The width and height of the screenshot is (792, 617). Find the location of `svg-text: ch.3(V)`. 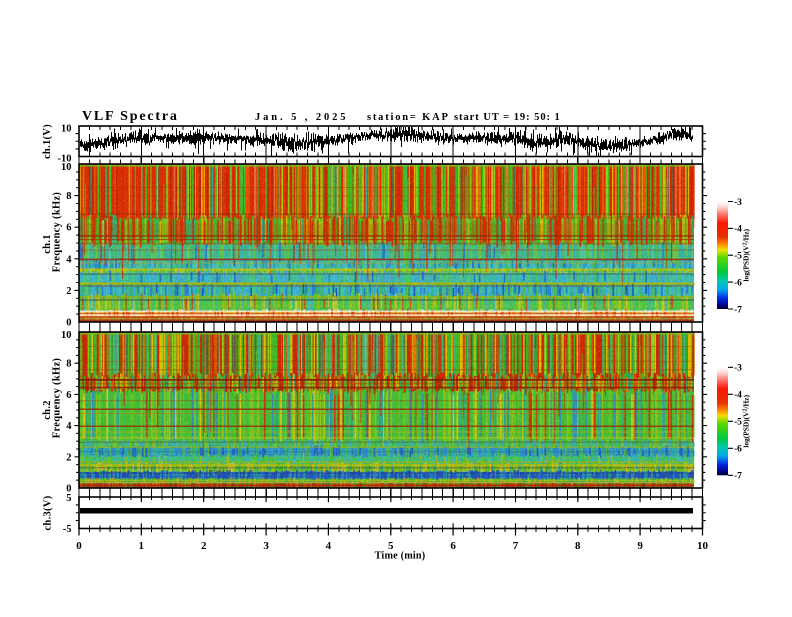

svg-text: ch.3(V) is located at coordinates (48, 512).